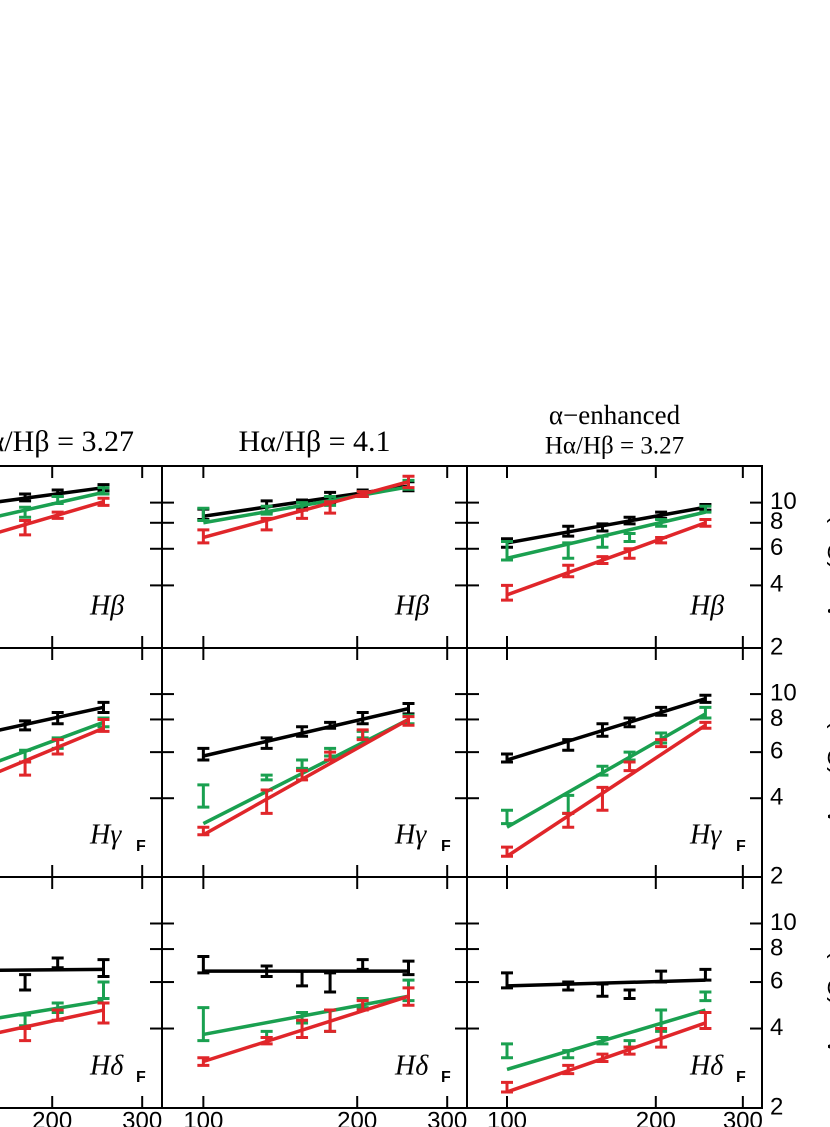 The image size is (830, 1127). I want to click on panel: 2 4 6 810 Hγ F, so click(631, 768).